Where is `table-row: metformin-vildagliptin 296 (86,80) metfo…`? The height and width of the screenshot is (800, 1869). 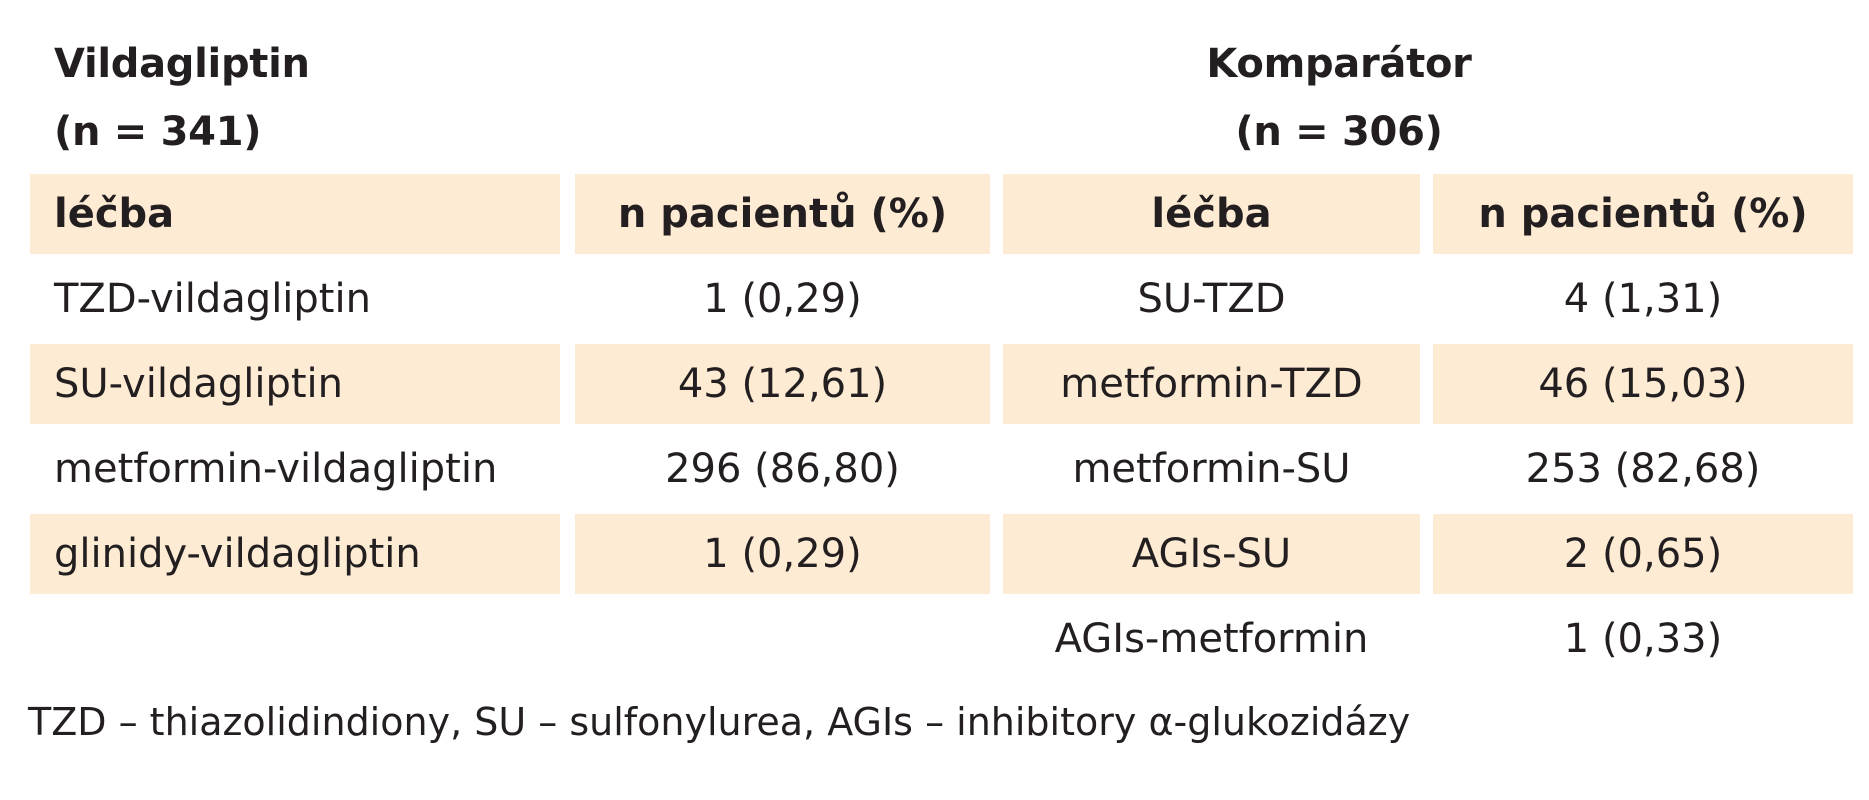 table-row: metformin-vildagliptin 296 (86,80) metfo… is located at coordinates (941, 469).